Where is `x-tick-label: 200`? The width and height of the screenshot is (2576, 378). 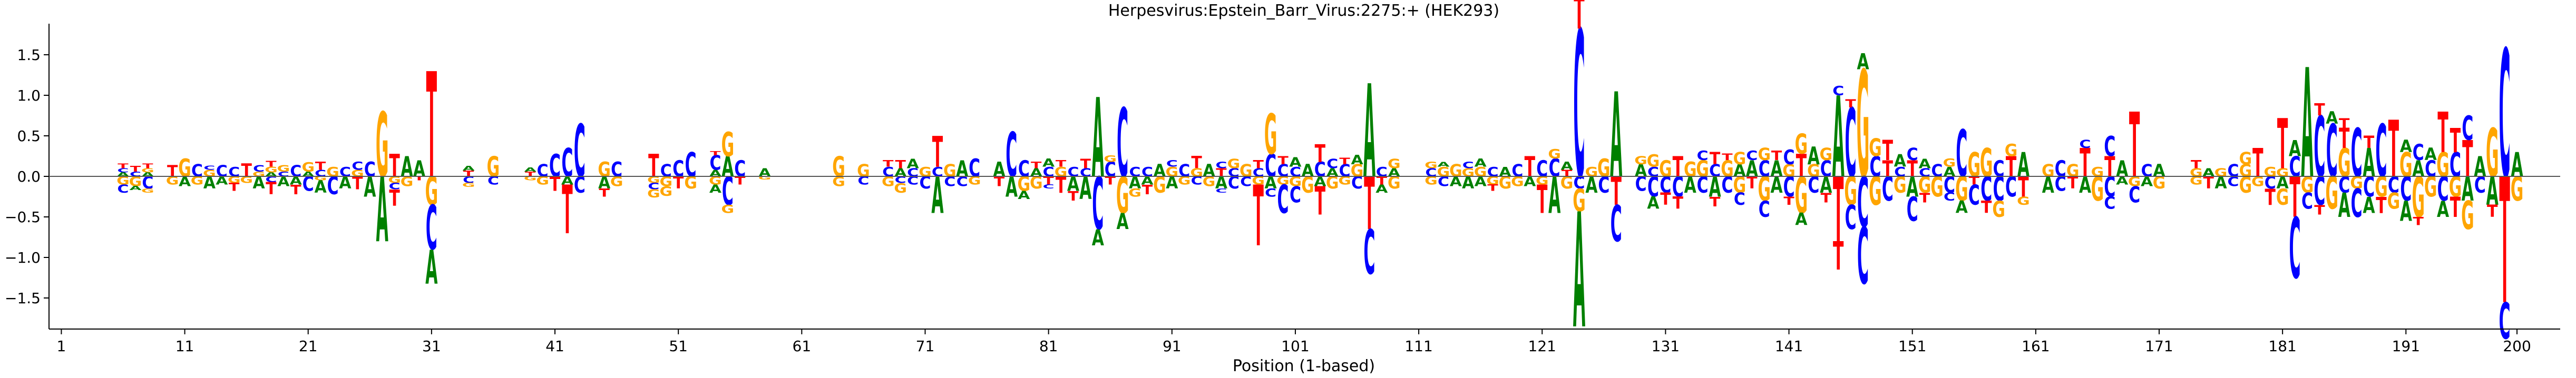
x-tick-label: 200 is located at coordinates (2517, 346).